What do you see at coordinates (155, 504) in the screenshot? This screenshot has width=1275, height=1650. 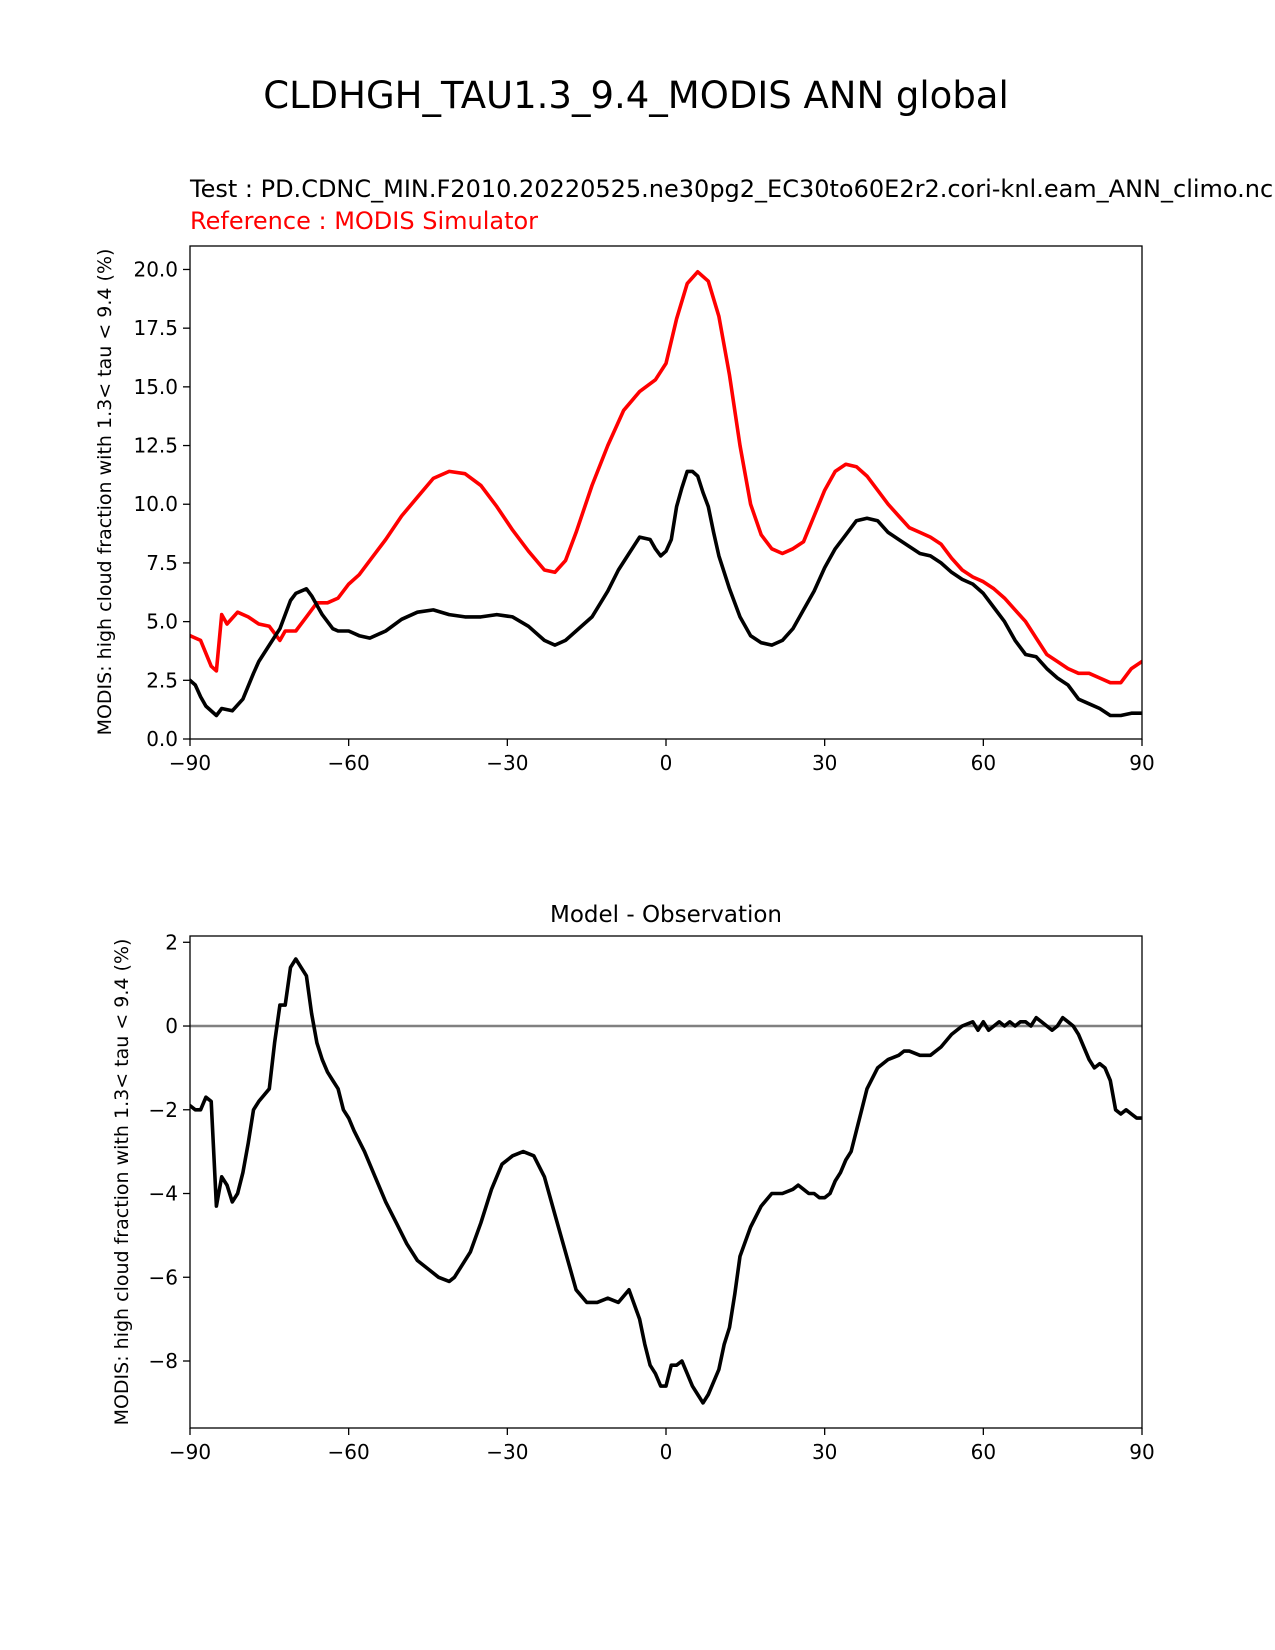 I see `panel-top-ytick-label: 10.0` at bounding box center [155, 504].